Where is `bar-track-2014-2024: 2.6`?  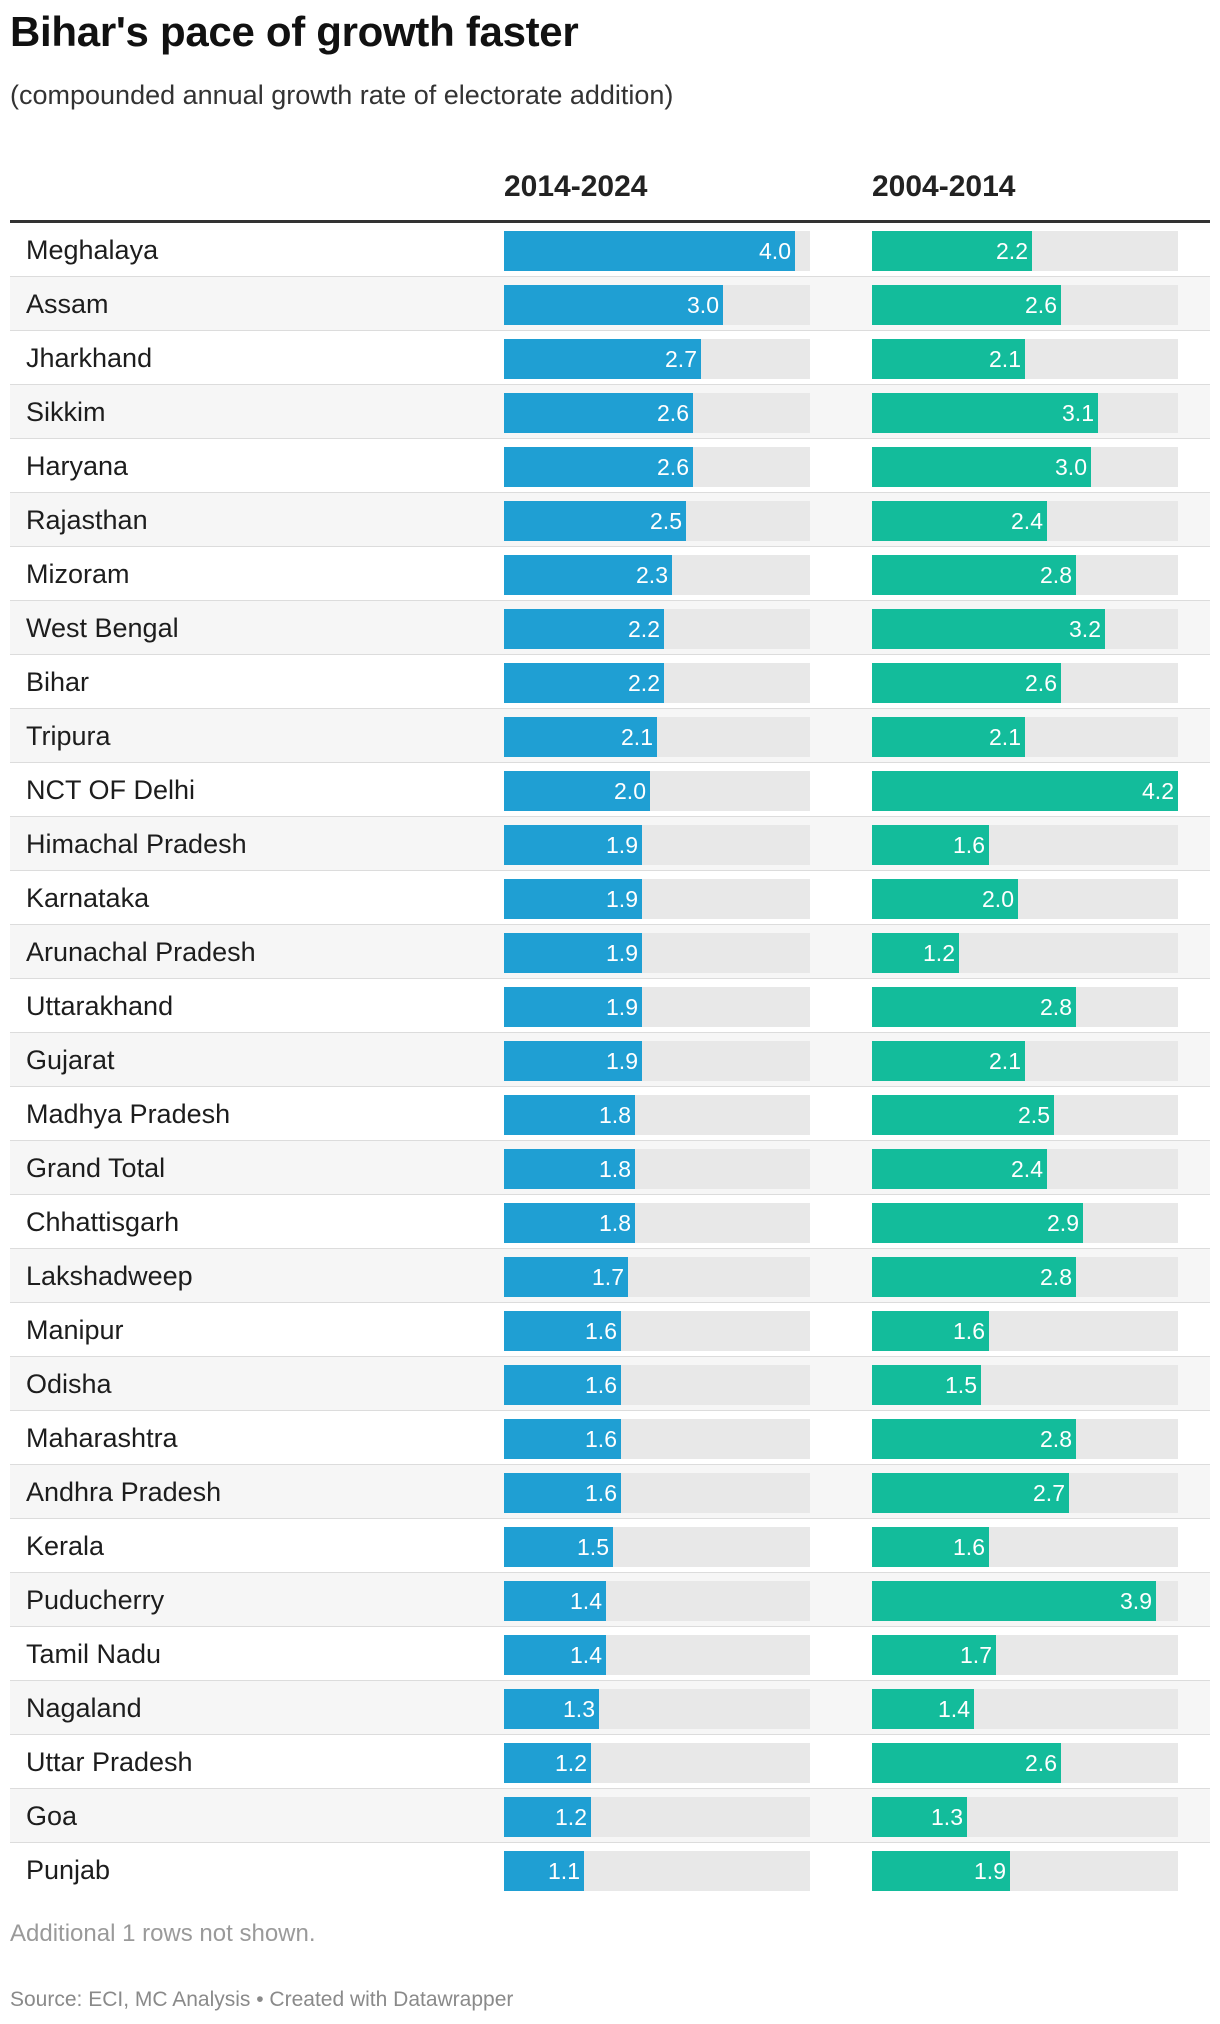
bar-track-2014-2024: 2.6 is located at coordinates (657, 413).